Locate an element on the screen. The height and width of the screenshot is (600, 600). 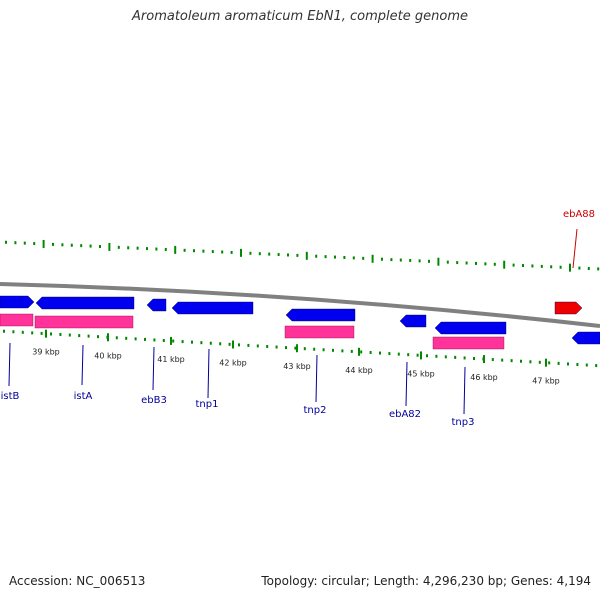
gene-ebA82-arrow is located at coordinates (413, 321).